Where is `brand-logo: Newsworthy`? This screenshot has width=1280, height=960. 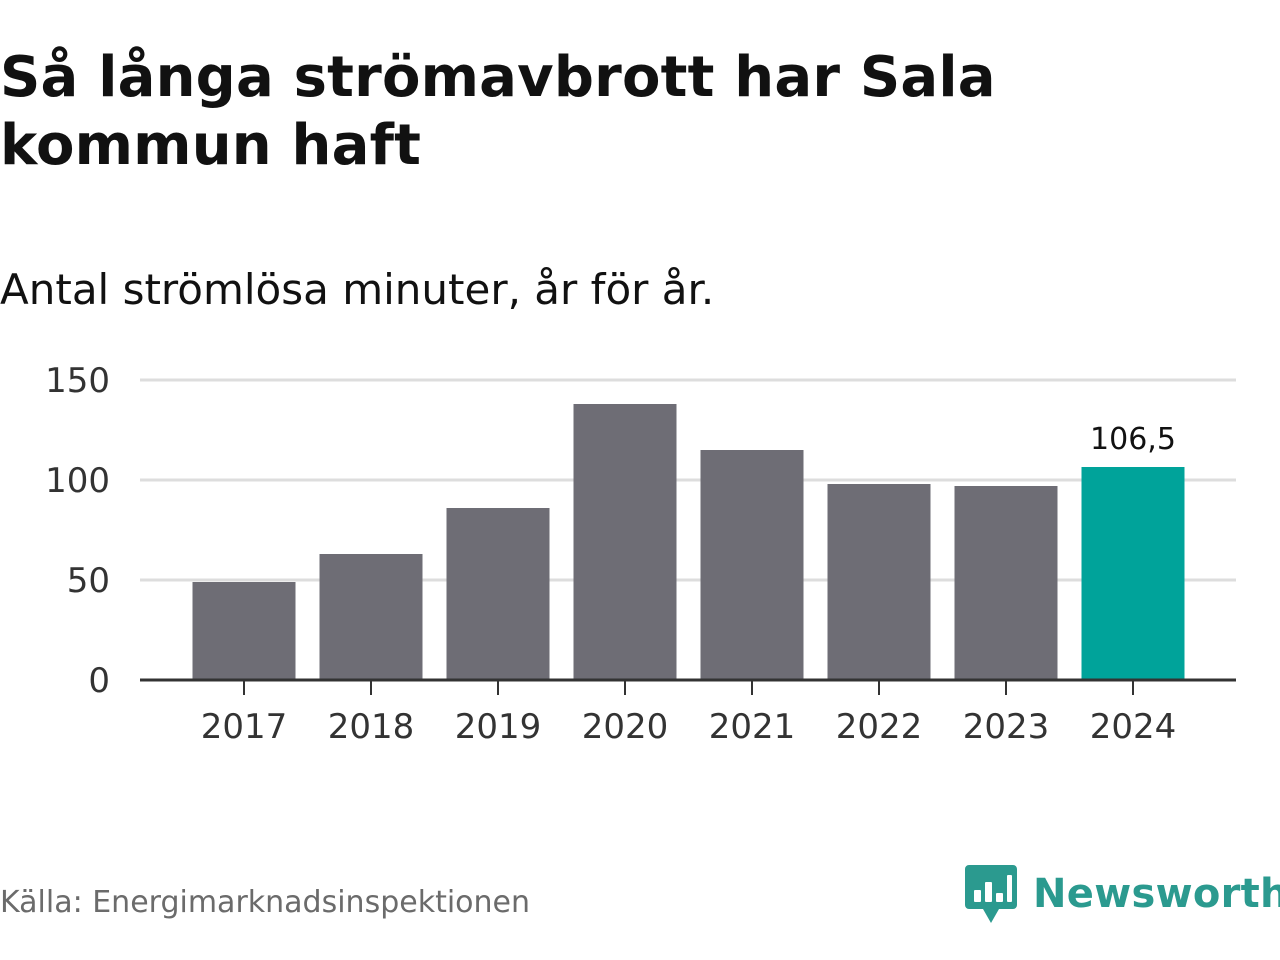
brand-logo: Newsworthy is located at coordinates (1122, 894).